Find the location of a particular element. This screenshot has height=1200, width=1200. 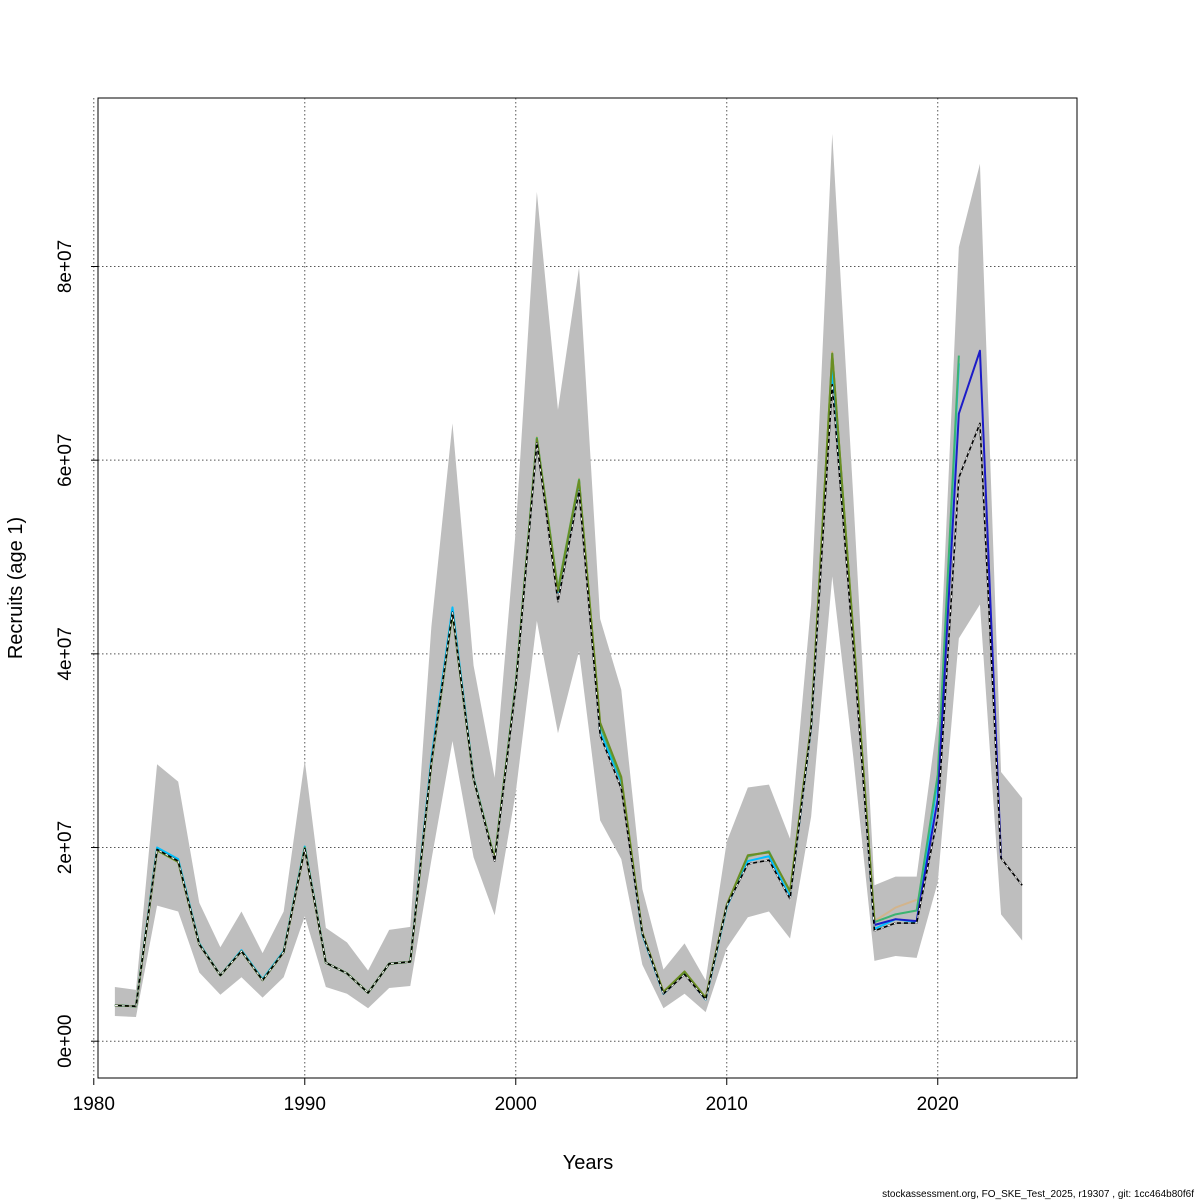

x-axis: 1980 1990 2000 2010 2020 is located at coordinates (516, 1096).